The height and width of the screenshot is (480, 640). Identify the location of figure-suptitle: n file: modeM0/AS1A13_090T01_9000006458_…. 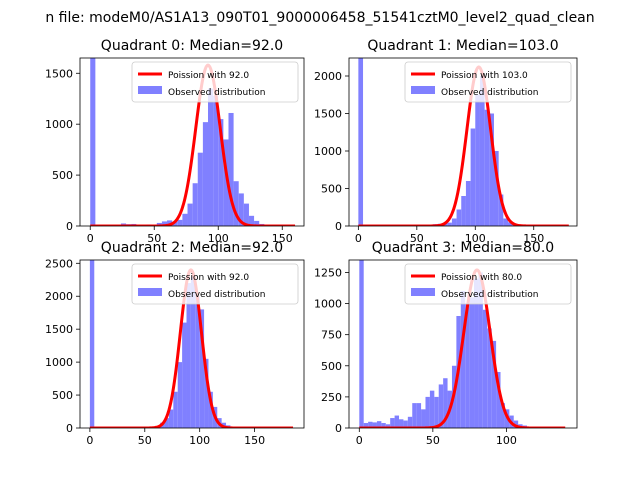
(319, 18).